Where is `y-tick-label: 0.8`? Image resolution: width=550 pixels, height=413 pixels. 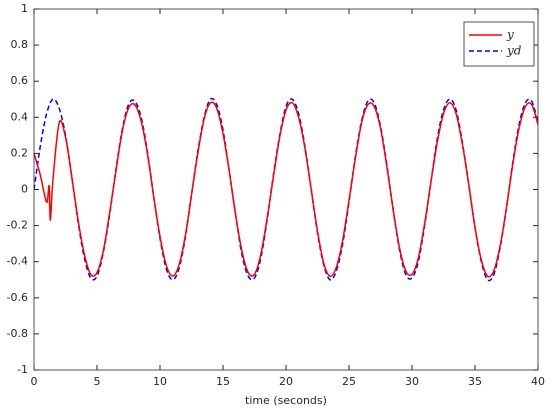 y-tick-label: 0.8 is located at coordinates (20, 44).